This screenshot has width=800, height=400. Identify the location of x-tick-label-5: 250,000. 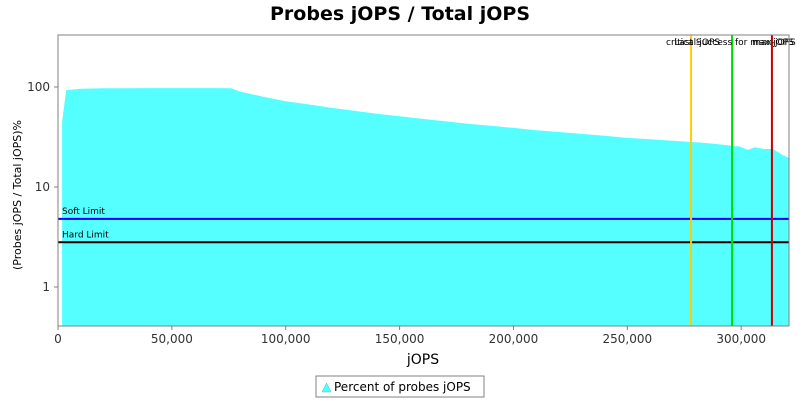
(628, 339).